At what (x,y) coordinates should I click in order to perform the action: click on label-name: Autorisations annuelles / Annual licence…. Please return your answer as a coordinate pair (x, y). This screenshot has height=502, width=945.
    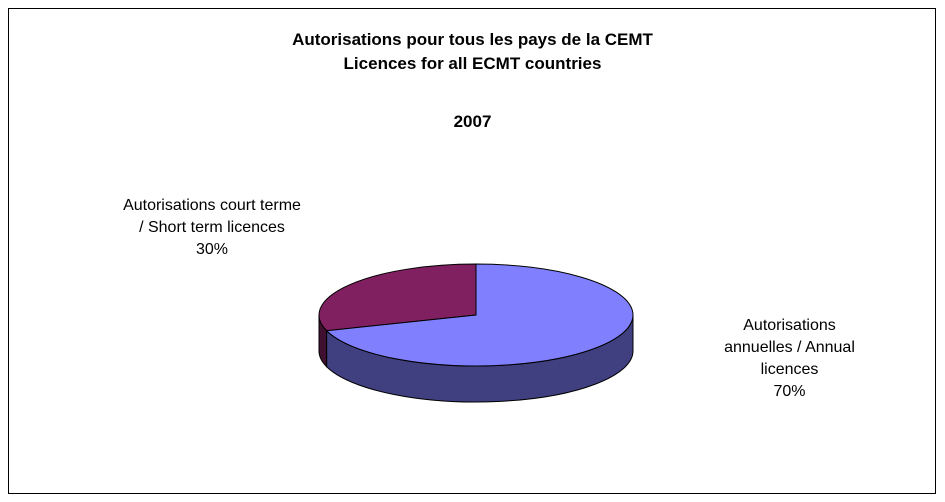
    Looking at the image, I should click on (789, 347).